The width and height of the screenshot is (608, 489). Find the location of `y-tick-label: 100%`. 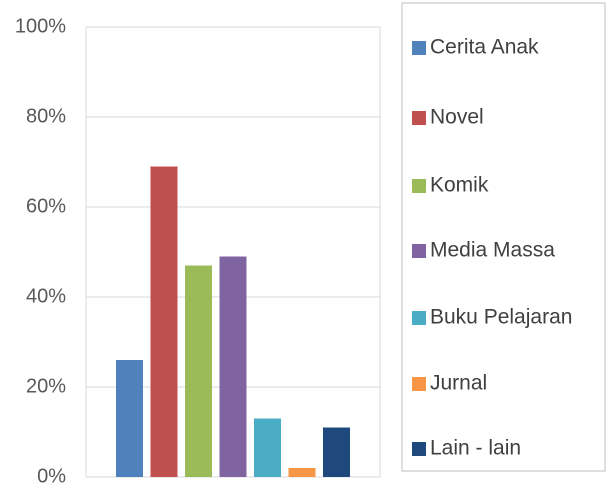

y-tick-label: 100% is located at coordinates (40, 26).